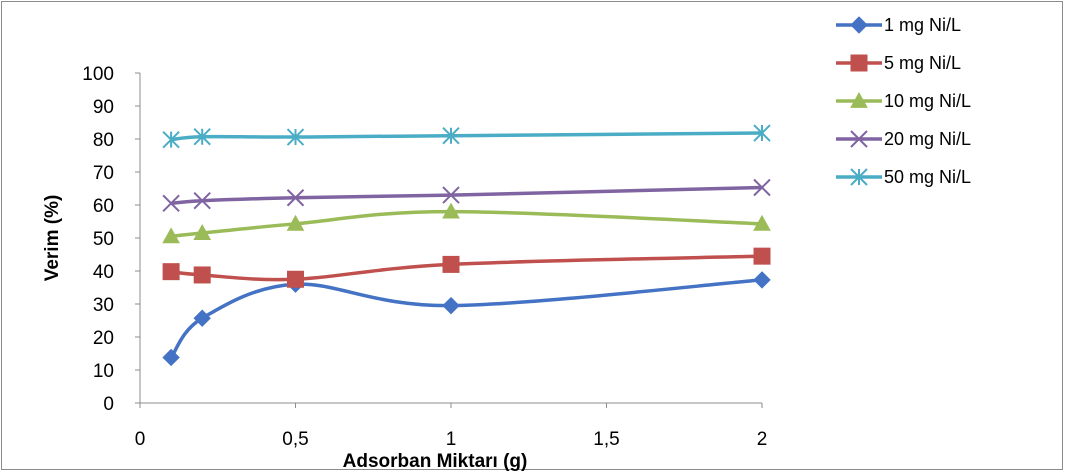  What do you see at coordinates (927, 139) in the screenshot?
I see `legend-entry-label: 20 mg Ni/L` at bounding box center [927, 139].